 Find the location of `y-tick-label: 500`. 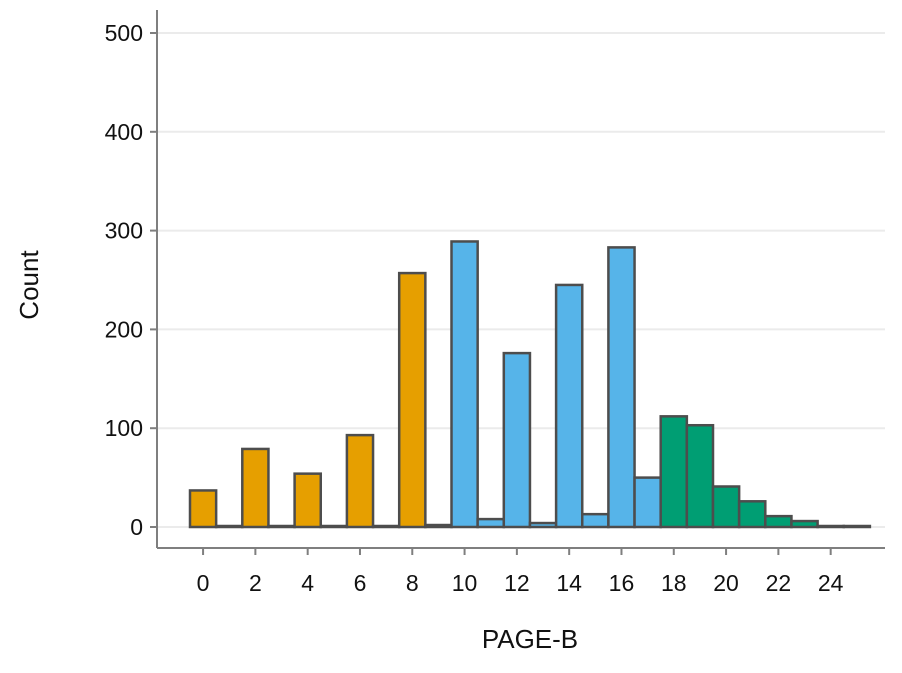

y-tick-label: 500 is located at coordinates (124, 33).